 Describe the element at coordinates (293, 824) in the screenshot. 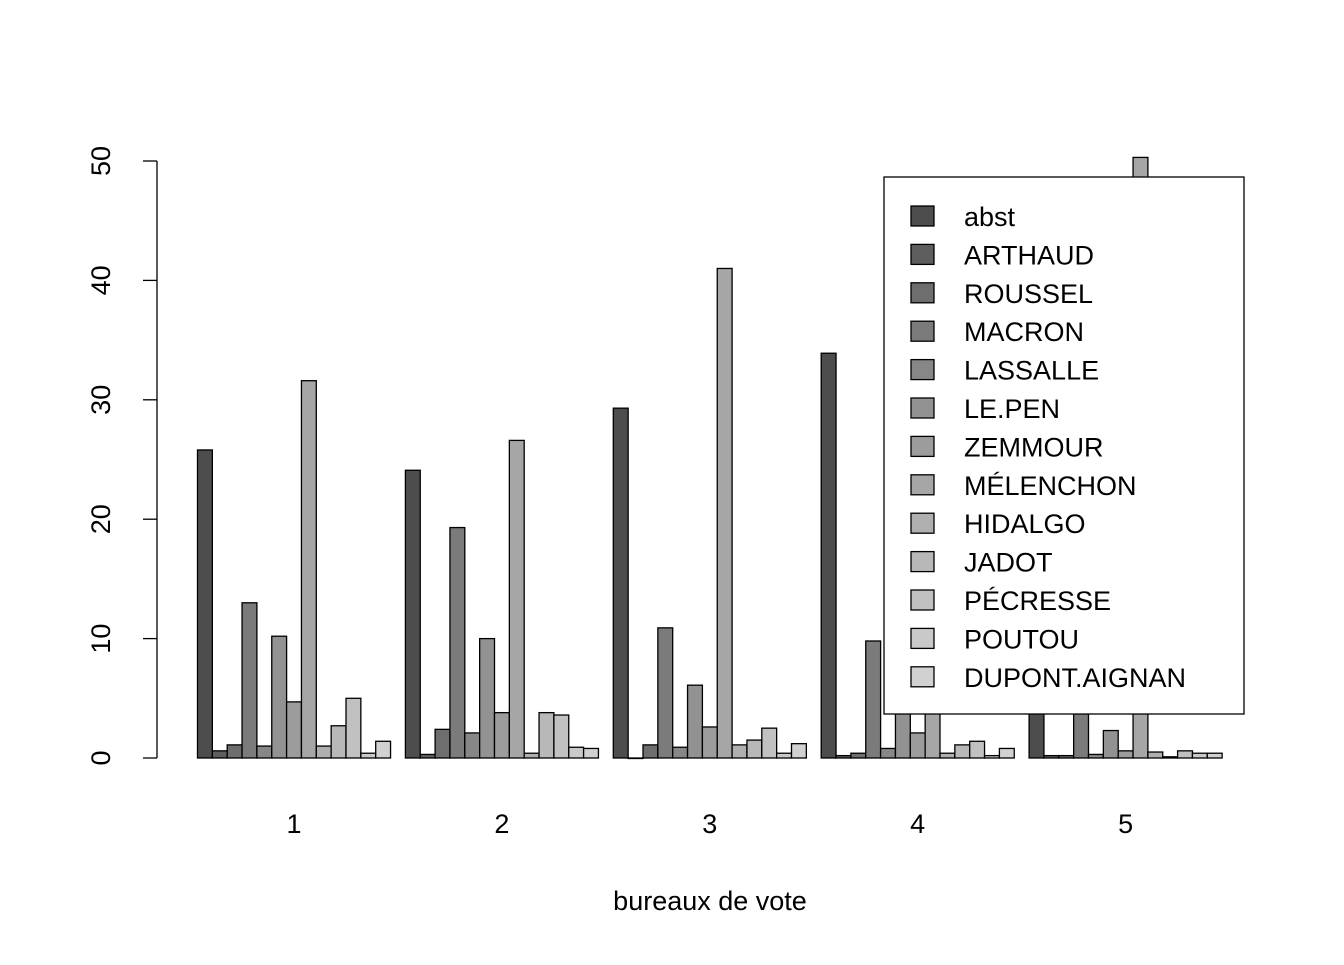

I see `x-tick-label: 1` at that location.